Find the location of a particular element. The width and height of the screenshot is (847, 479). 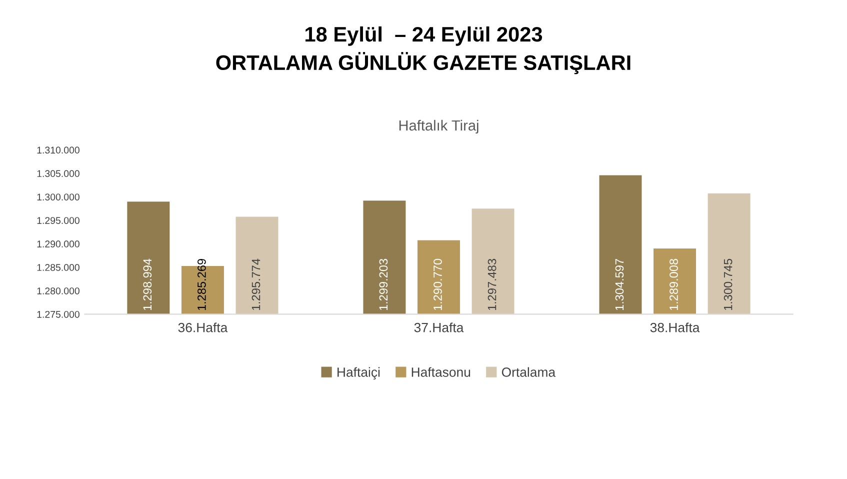

chart-subtitle: Haftalık Tiraj is located at coordinates (438, 127).